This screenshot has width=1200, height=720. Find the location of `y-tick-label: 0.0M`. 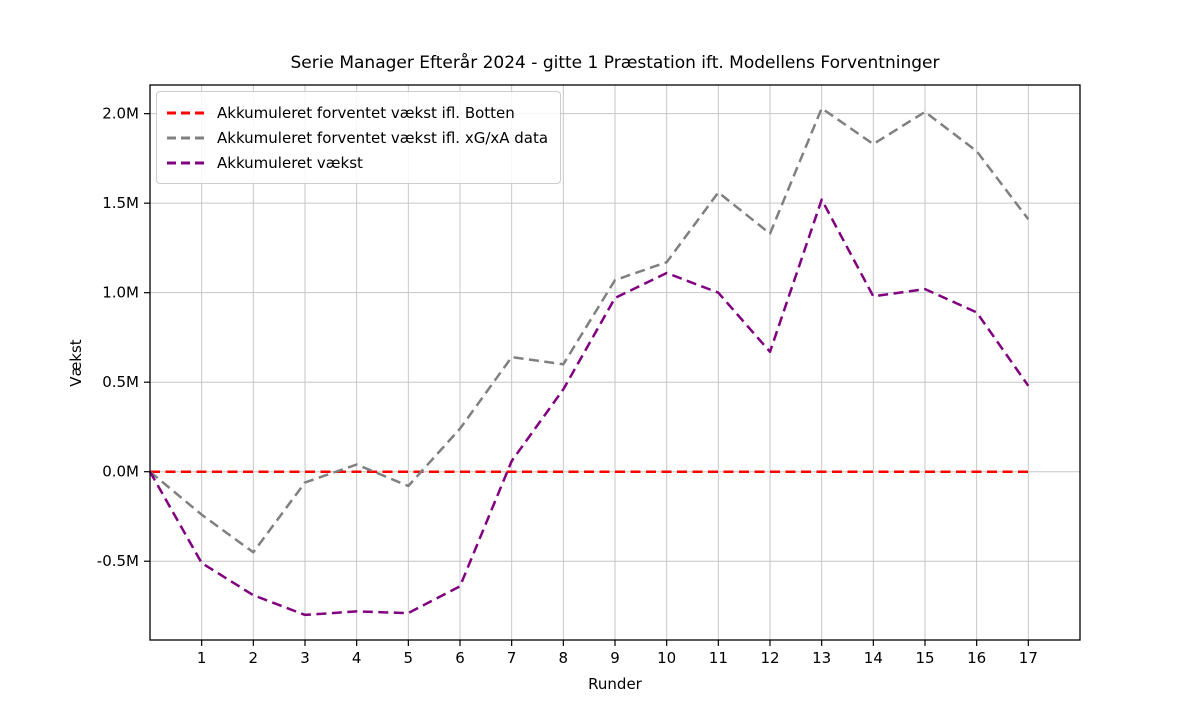

y-tick-label: 0.0M is located at coordinates (120, 472).